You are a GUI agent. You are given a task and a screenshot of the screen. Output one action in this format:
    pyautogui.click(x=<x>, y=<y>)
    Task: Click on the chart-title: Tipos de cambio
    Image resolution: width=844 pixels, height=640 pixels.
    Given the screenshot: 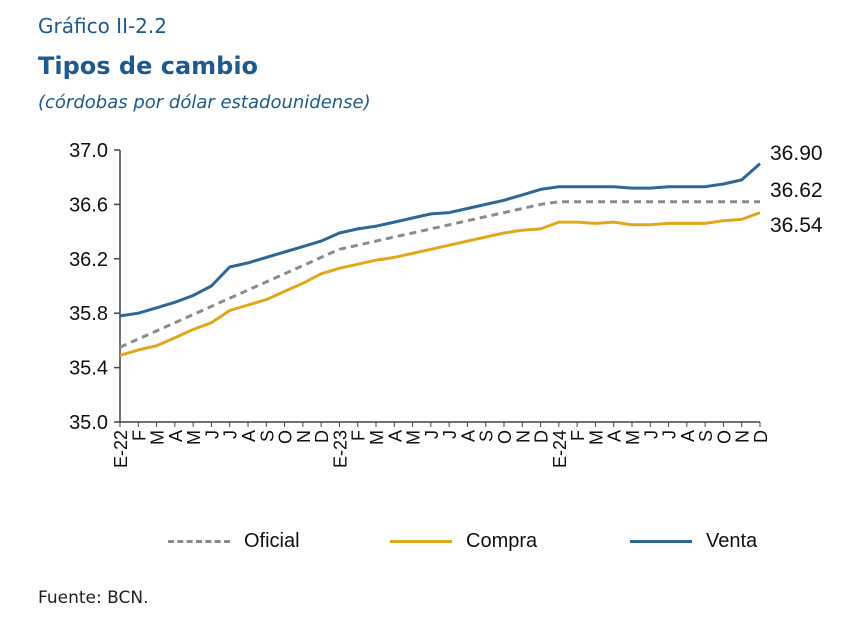 What is the action you would take?
    pyautogui.click(x=148, y=66)
    